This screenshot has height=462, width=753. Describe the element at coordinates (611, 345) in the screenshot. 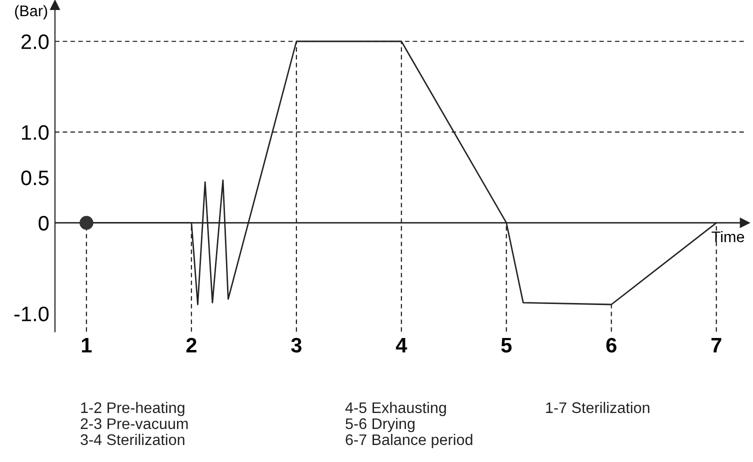

I see `x-tick-label: 6` at that location.